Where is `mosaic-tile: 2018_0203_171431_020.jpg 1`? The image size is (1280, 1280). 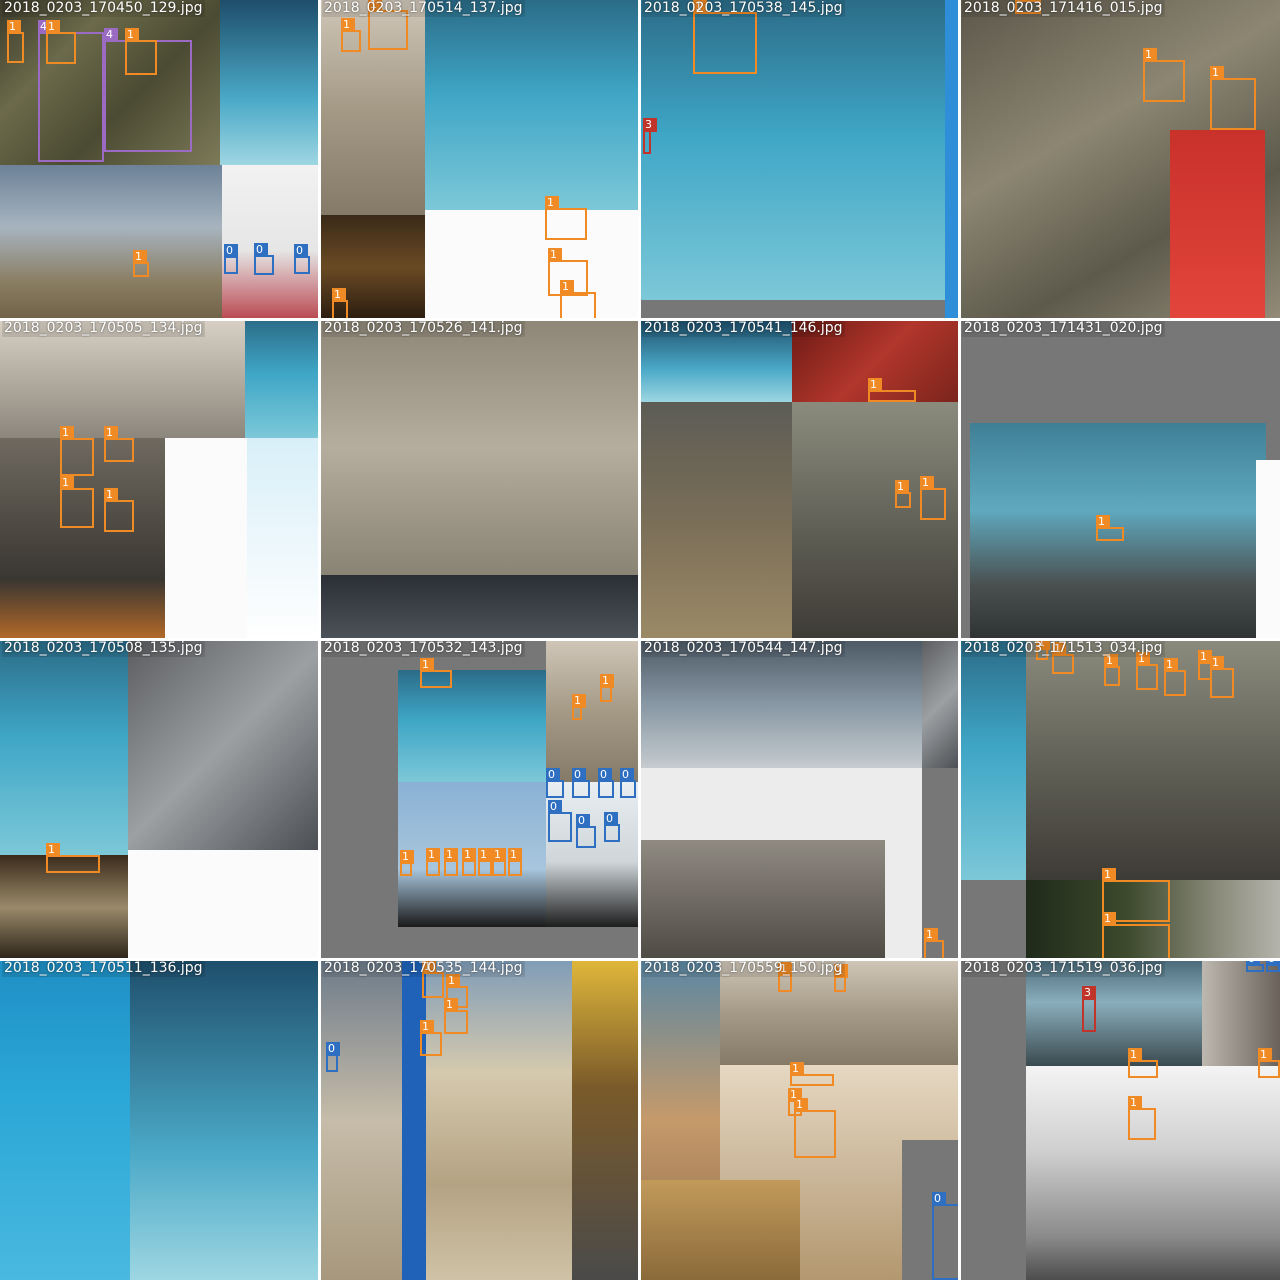
mosaic-tile: 2018_0203_171431_020.jpg 1 is located at coordinates (1120, 480).